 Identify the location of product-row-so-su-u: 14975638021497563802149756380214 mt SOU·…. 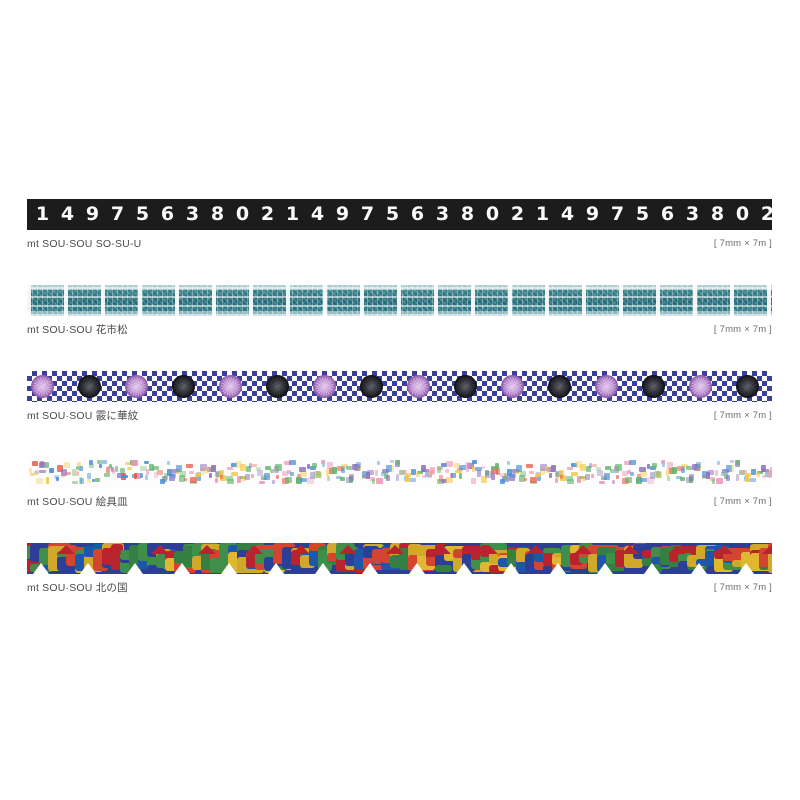
(399, 226).